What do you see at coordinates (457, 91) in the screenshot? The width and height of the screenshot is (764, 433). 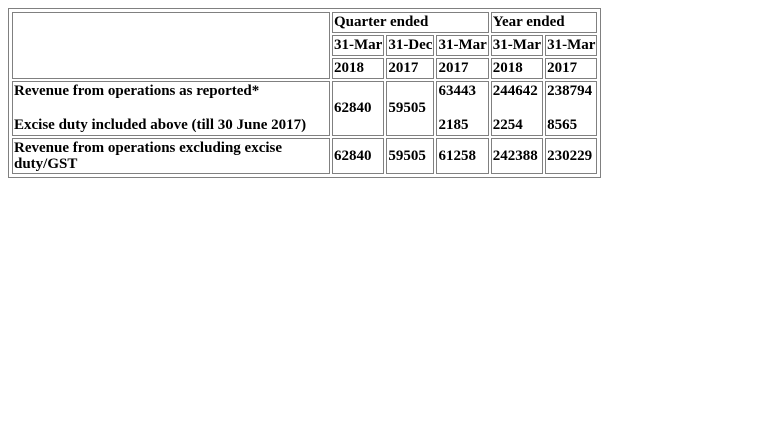 I see `revenue-reported-value: 63443` at bounding box center [457, 91].